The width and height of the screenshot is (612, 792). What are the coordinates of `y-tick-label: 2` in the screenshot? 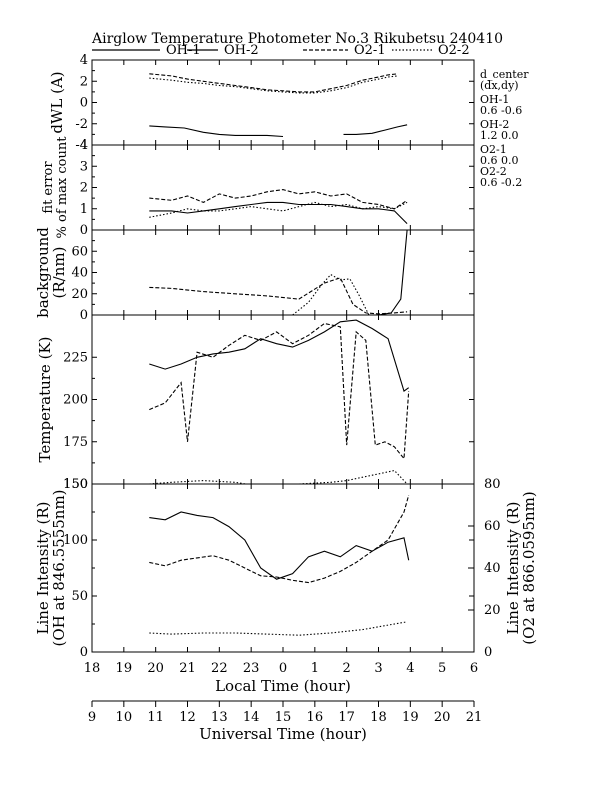 It's located at (84, 188).